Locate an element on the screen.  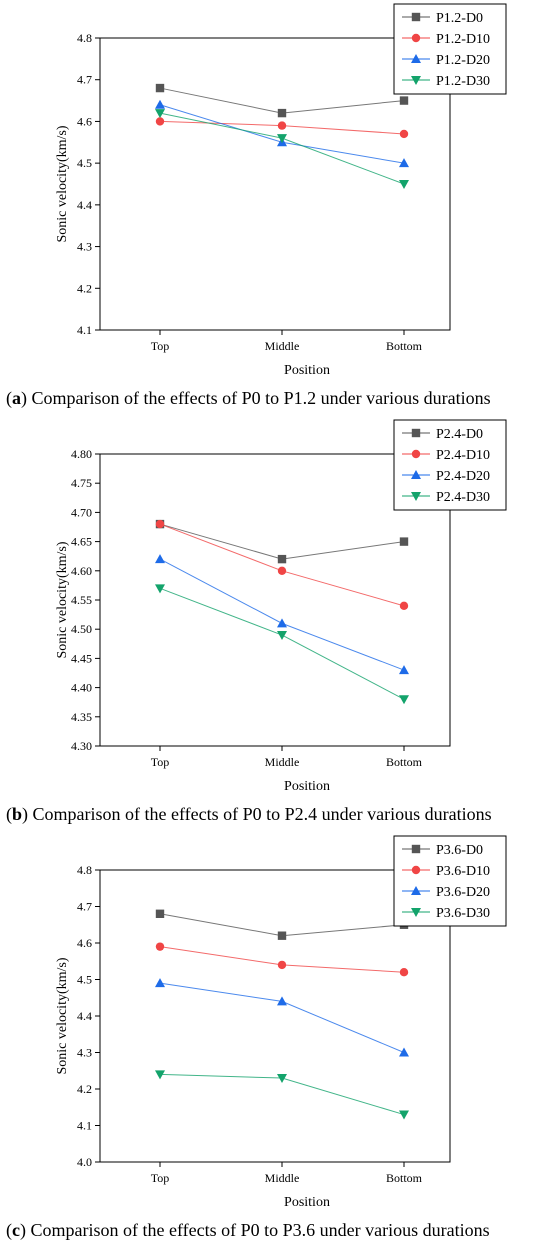
data-point-P2.4-D0 is located at coordinates (404, 541).